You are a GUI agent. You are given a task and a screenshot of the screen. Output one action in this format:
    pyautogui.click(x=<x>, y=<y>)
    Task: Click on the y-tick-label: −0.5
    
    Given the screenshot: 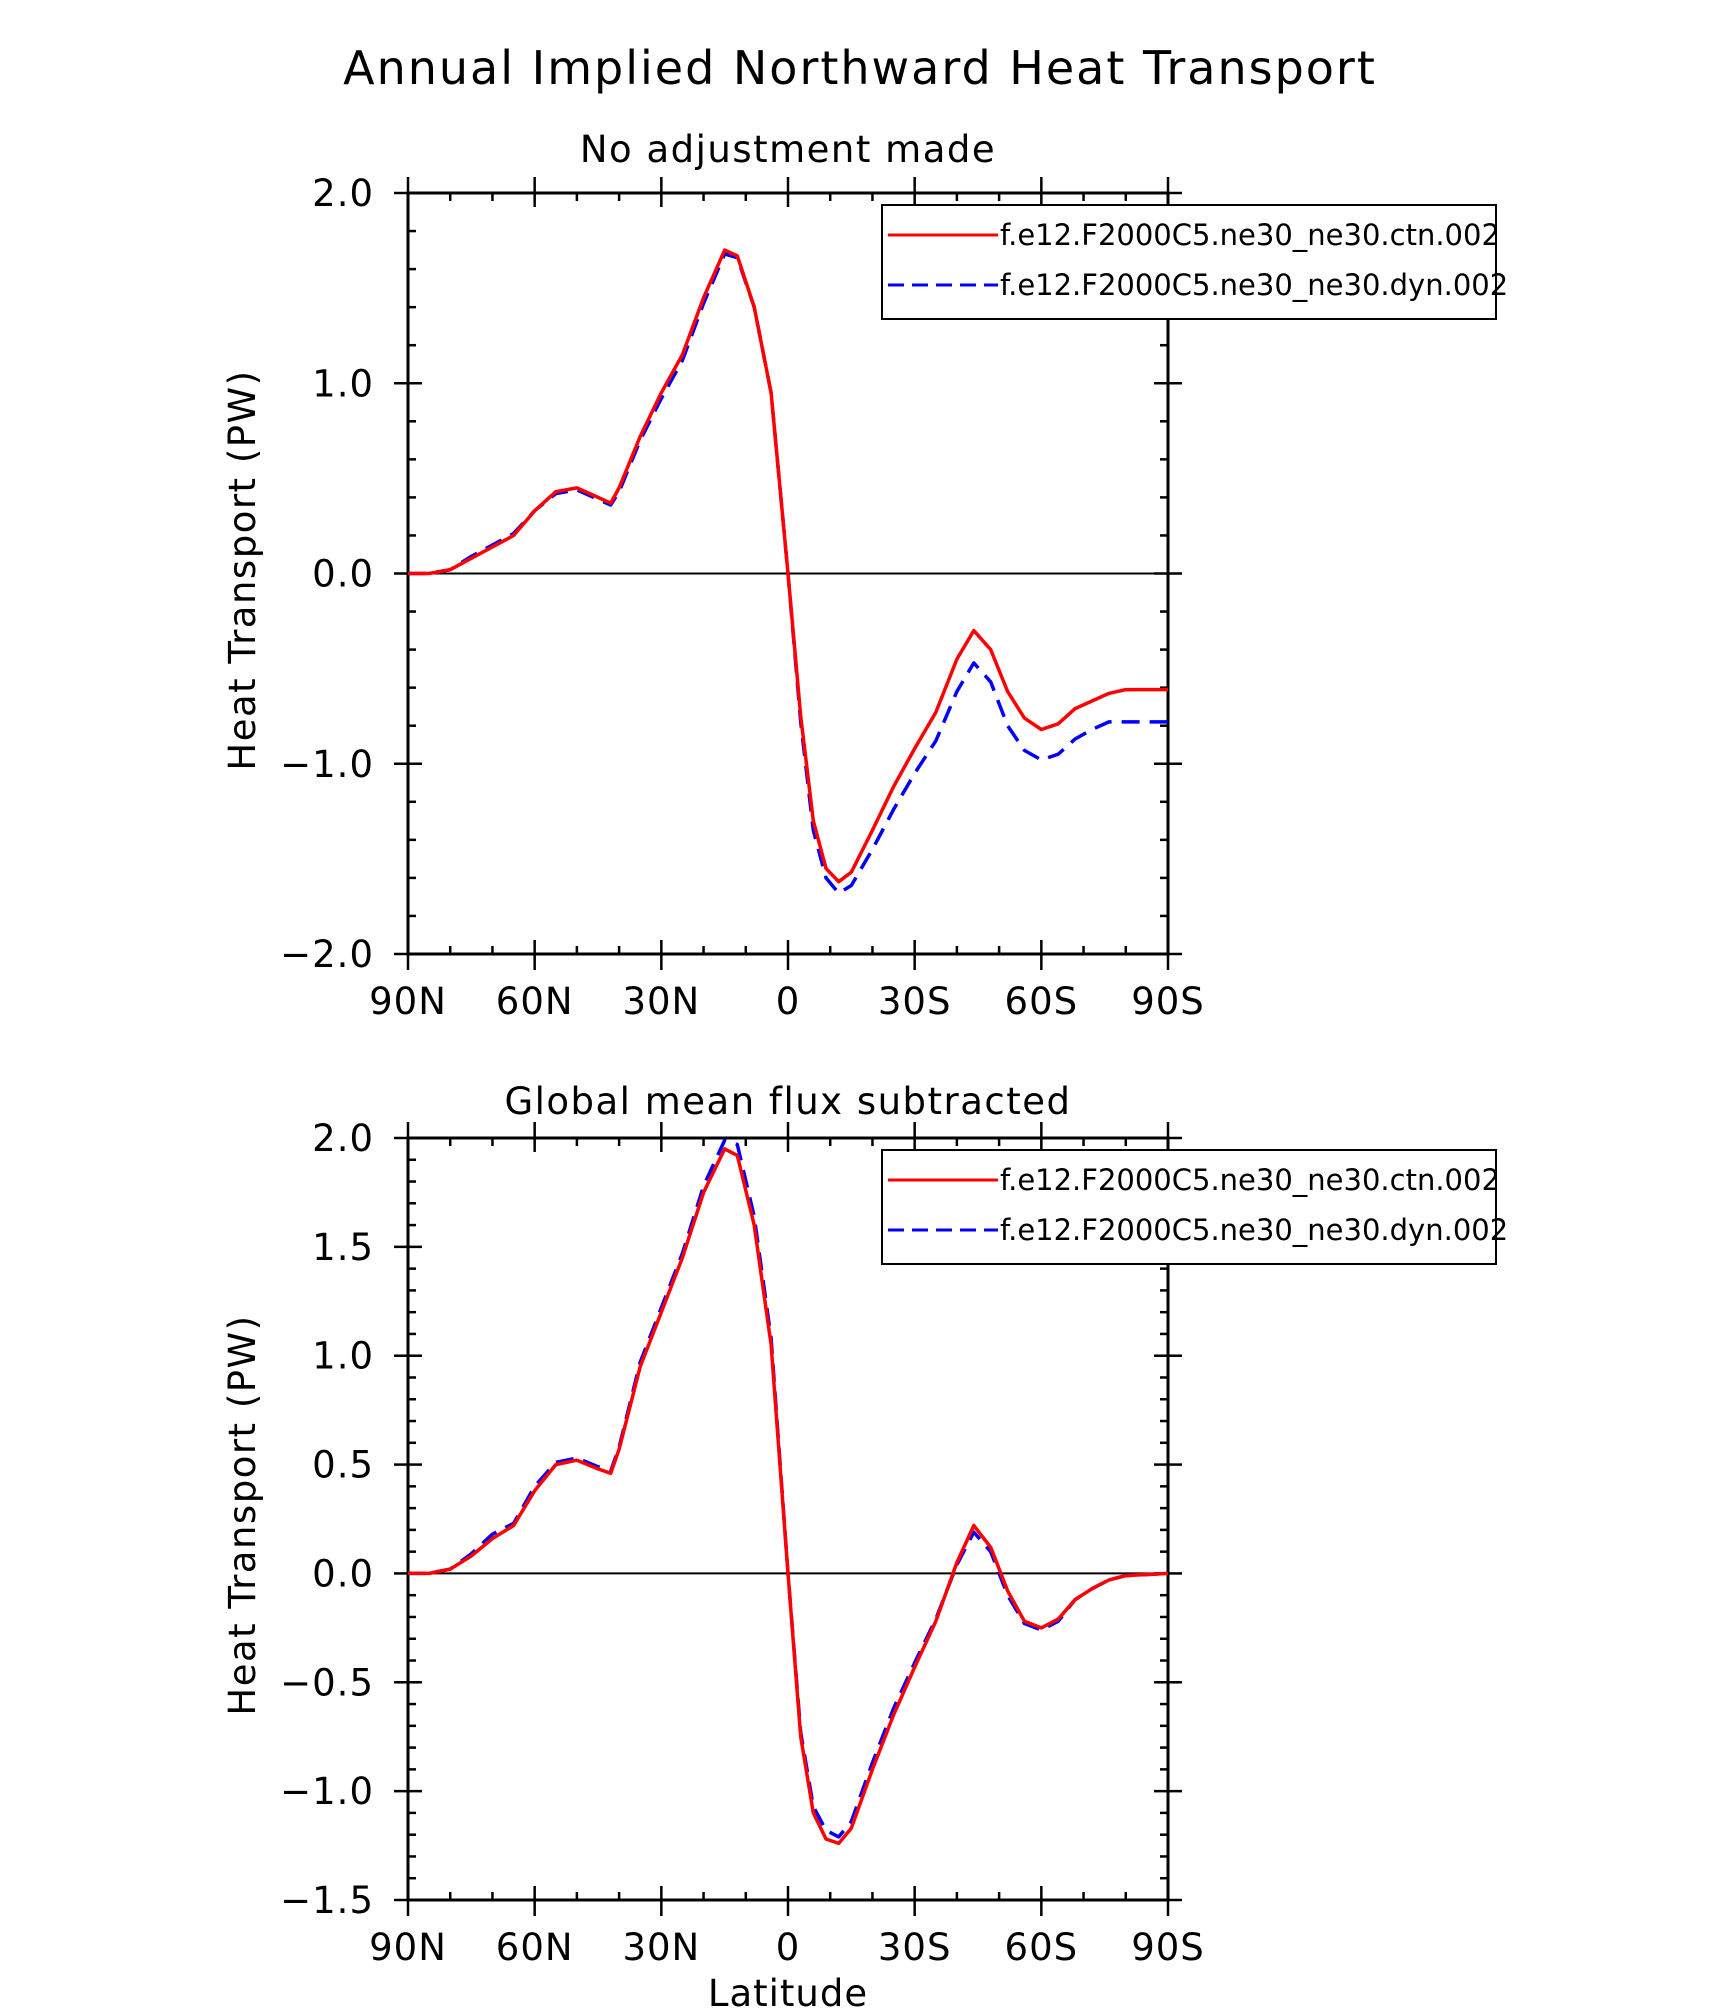 What is the action you would take?
    pyautogui.click(x=327, y=1682)
    